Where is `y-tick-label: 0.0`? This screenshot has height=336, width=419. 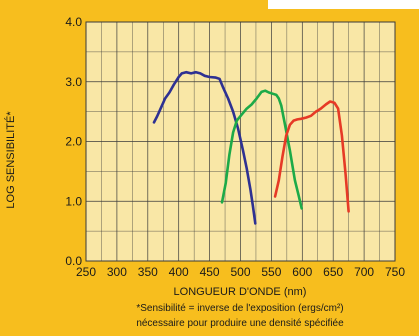 y-tick-label: 0.0 is located at coordinates (73, 261).